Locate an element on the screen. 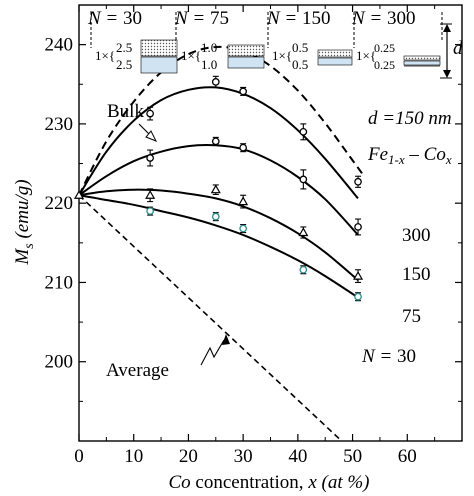 This screenshot has height=496, width=474. inset-top-thickness: 1.0 is located at coordinates (209, 47).